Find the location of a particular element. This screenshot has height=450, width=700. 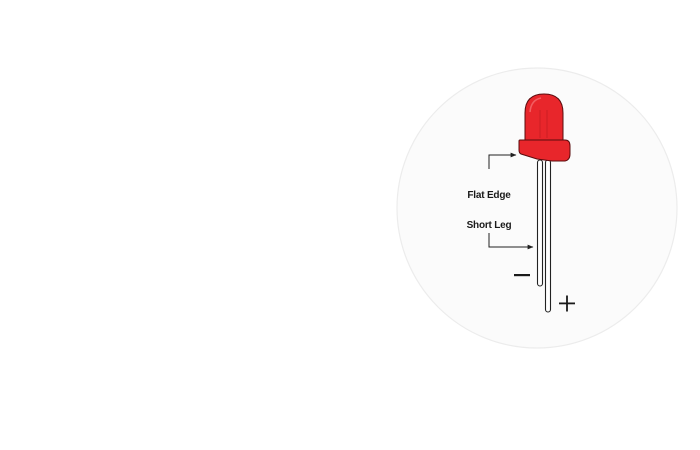

led-dome-shine is located at coordinates (535, 105).